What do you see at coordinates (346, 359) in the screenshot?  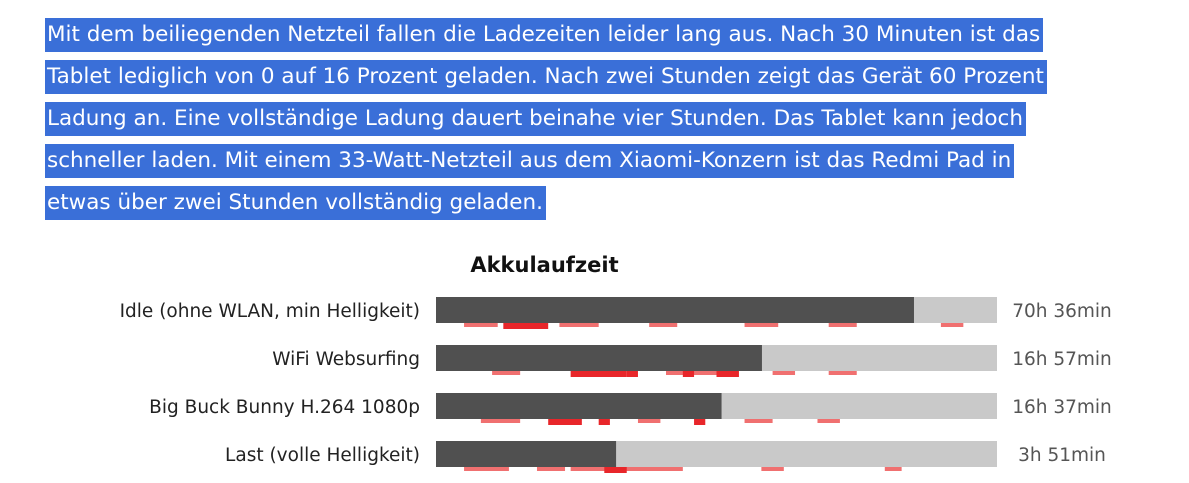 I see `category-label: WiFi Websurfing` at bounding box center [346, 359].